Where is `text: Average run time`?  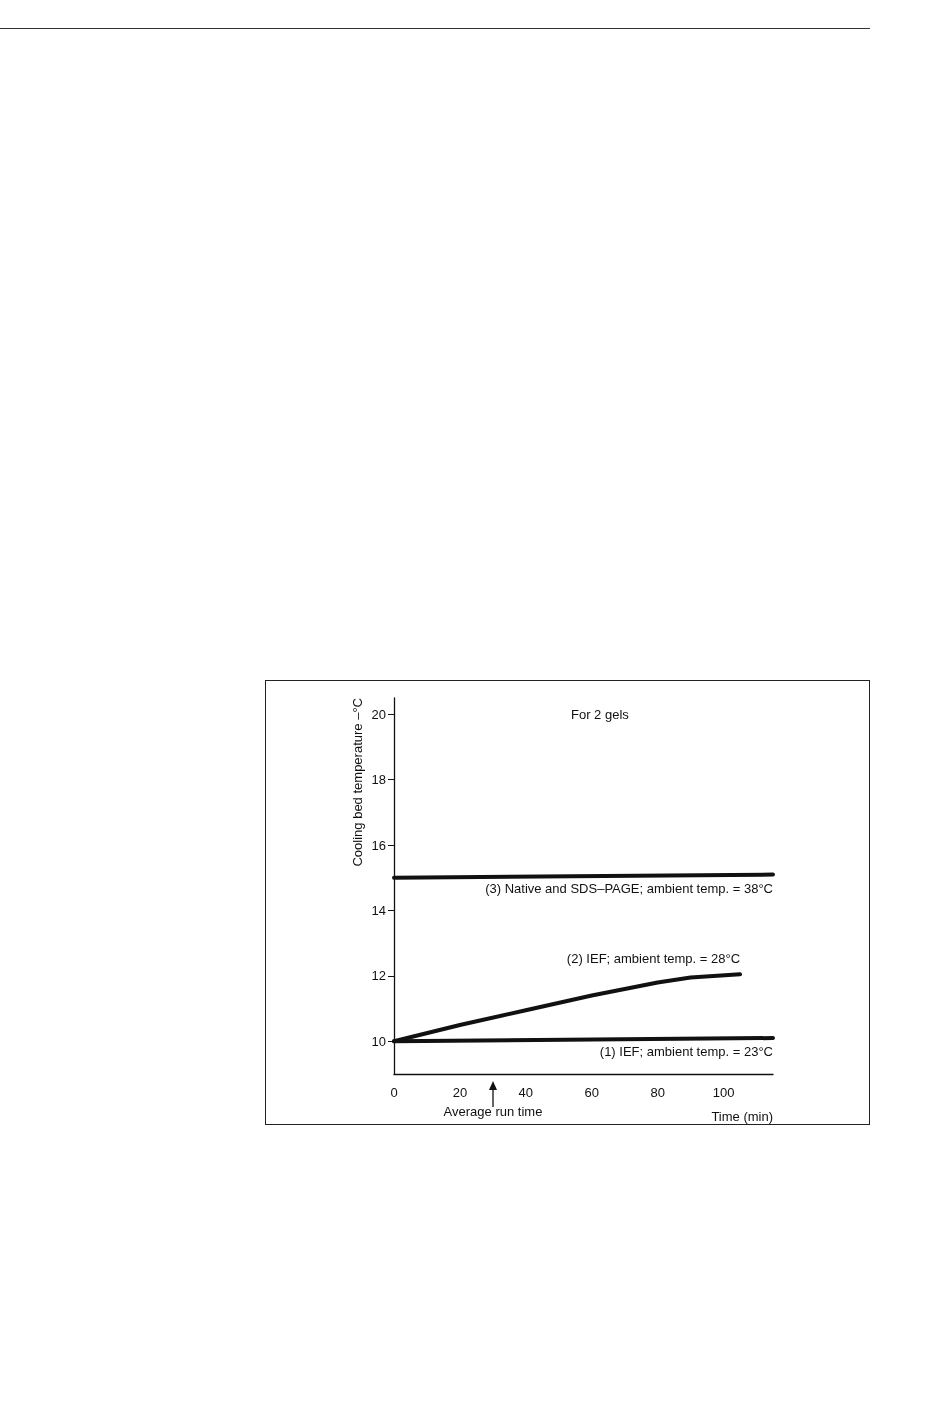 text: Average run time is located at coordinates (493, 1111).